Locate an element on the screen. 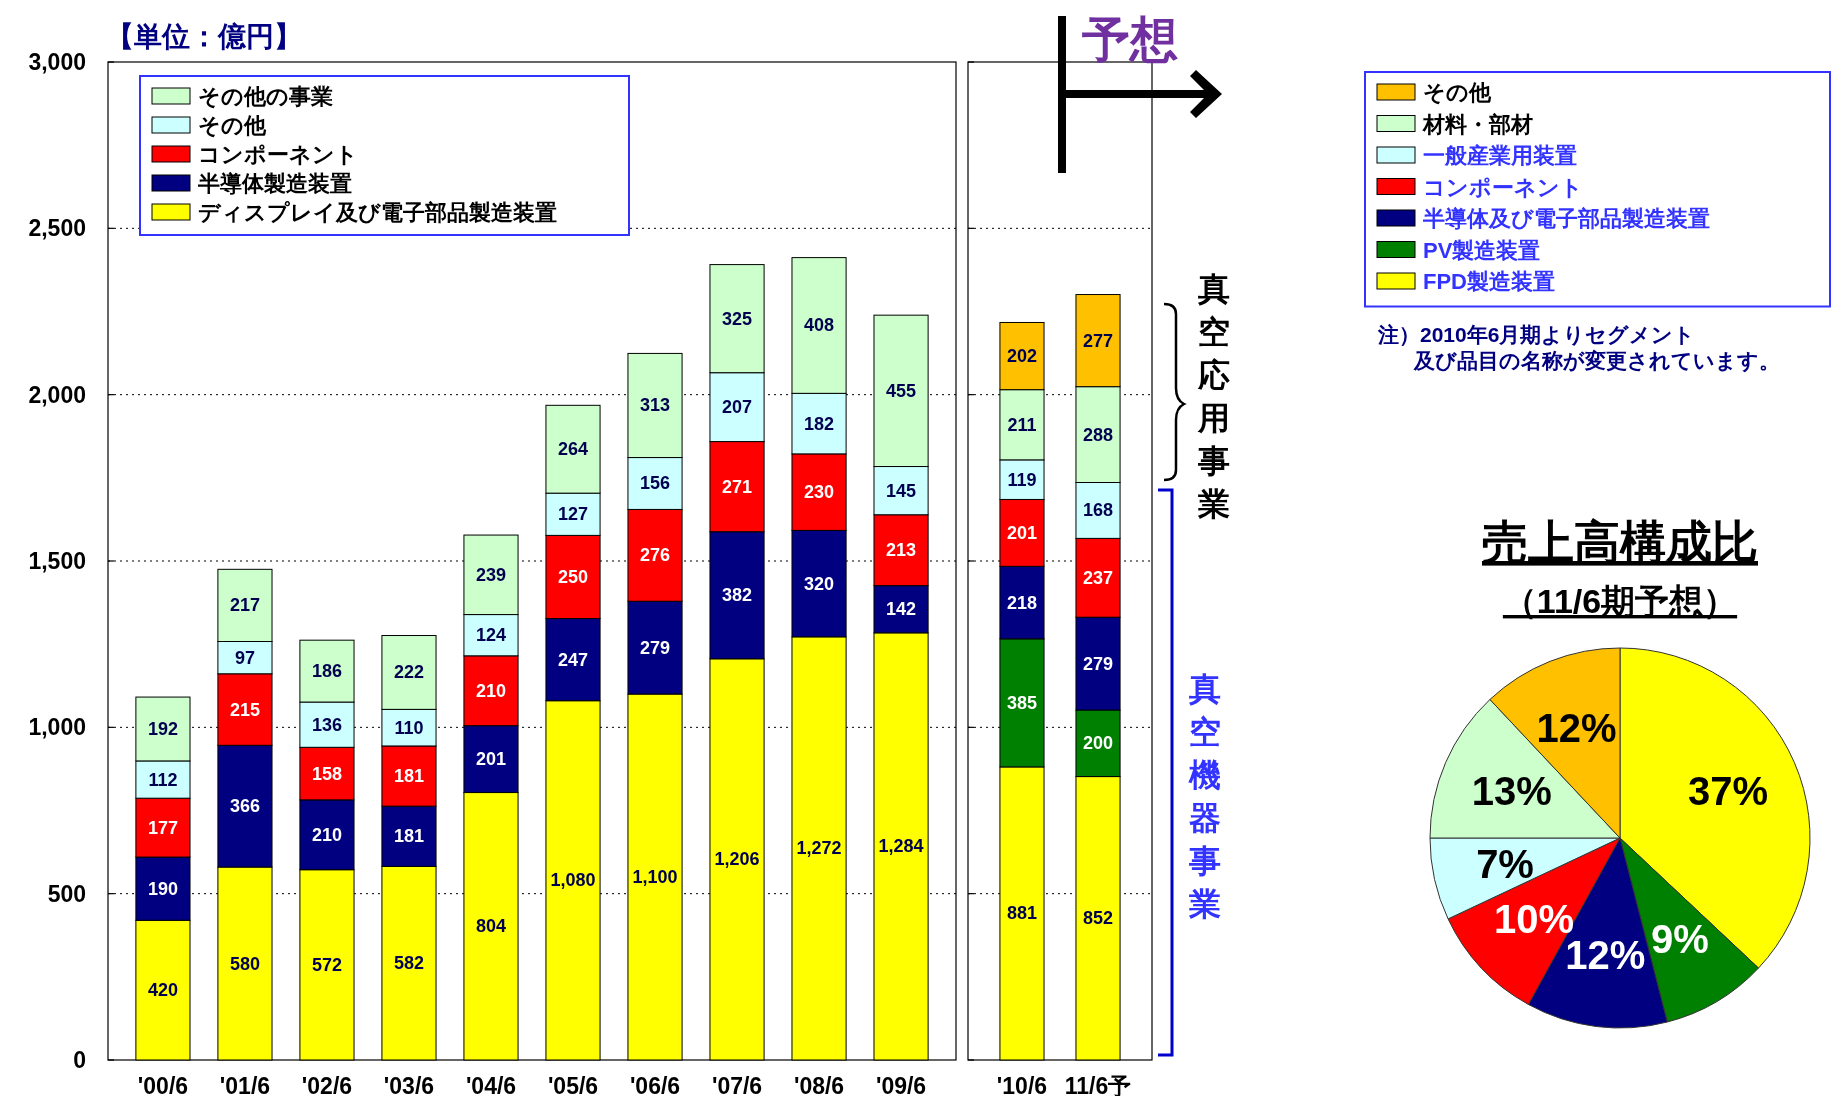 This screenshot has height=1096, width=1831. data-label: 582 is located at coordinates (409, 963).